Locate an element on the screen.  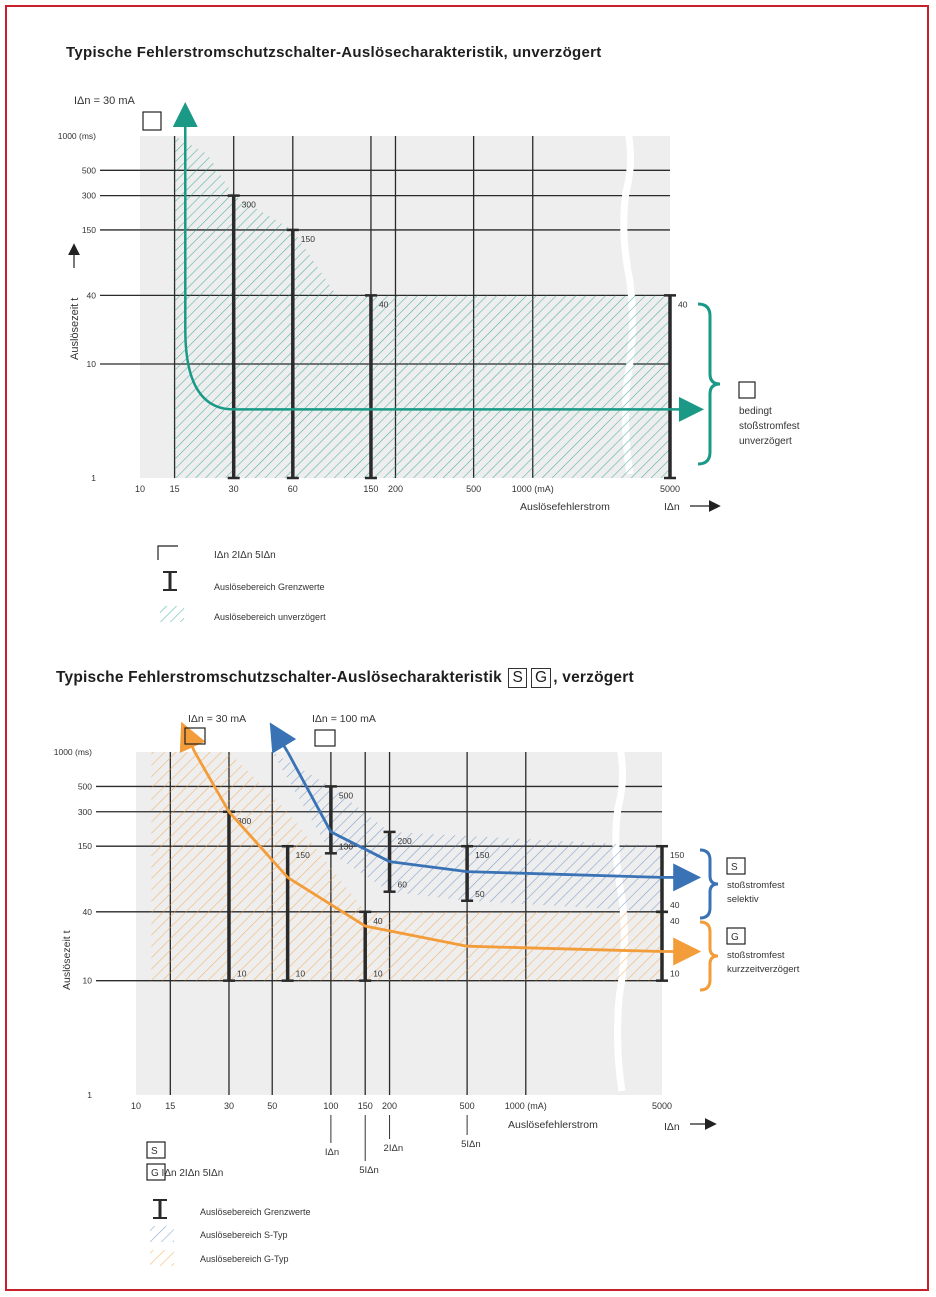
curve-s-up-arrow is located at coordinates (283, 738).